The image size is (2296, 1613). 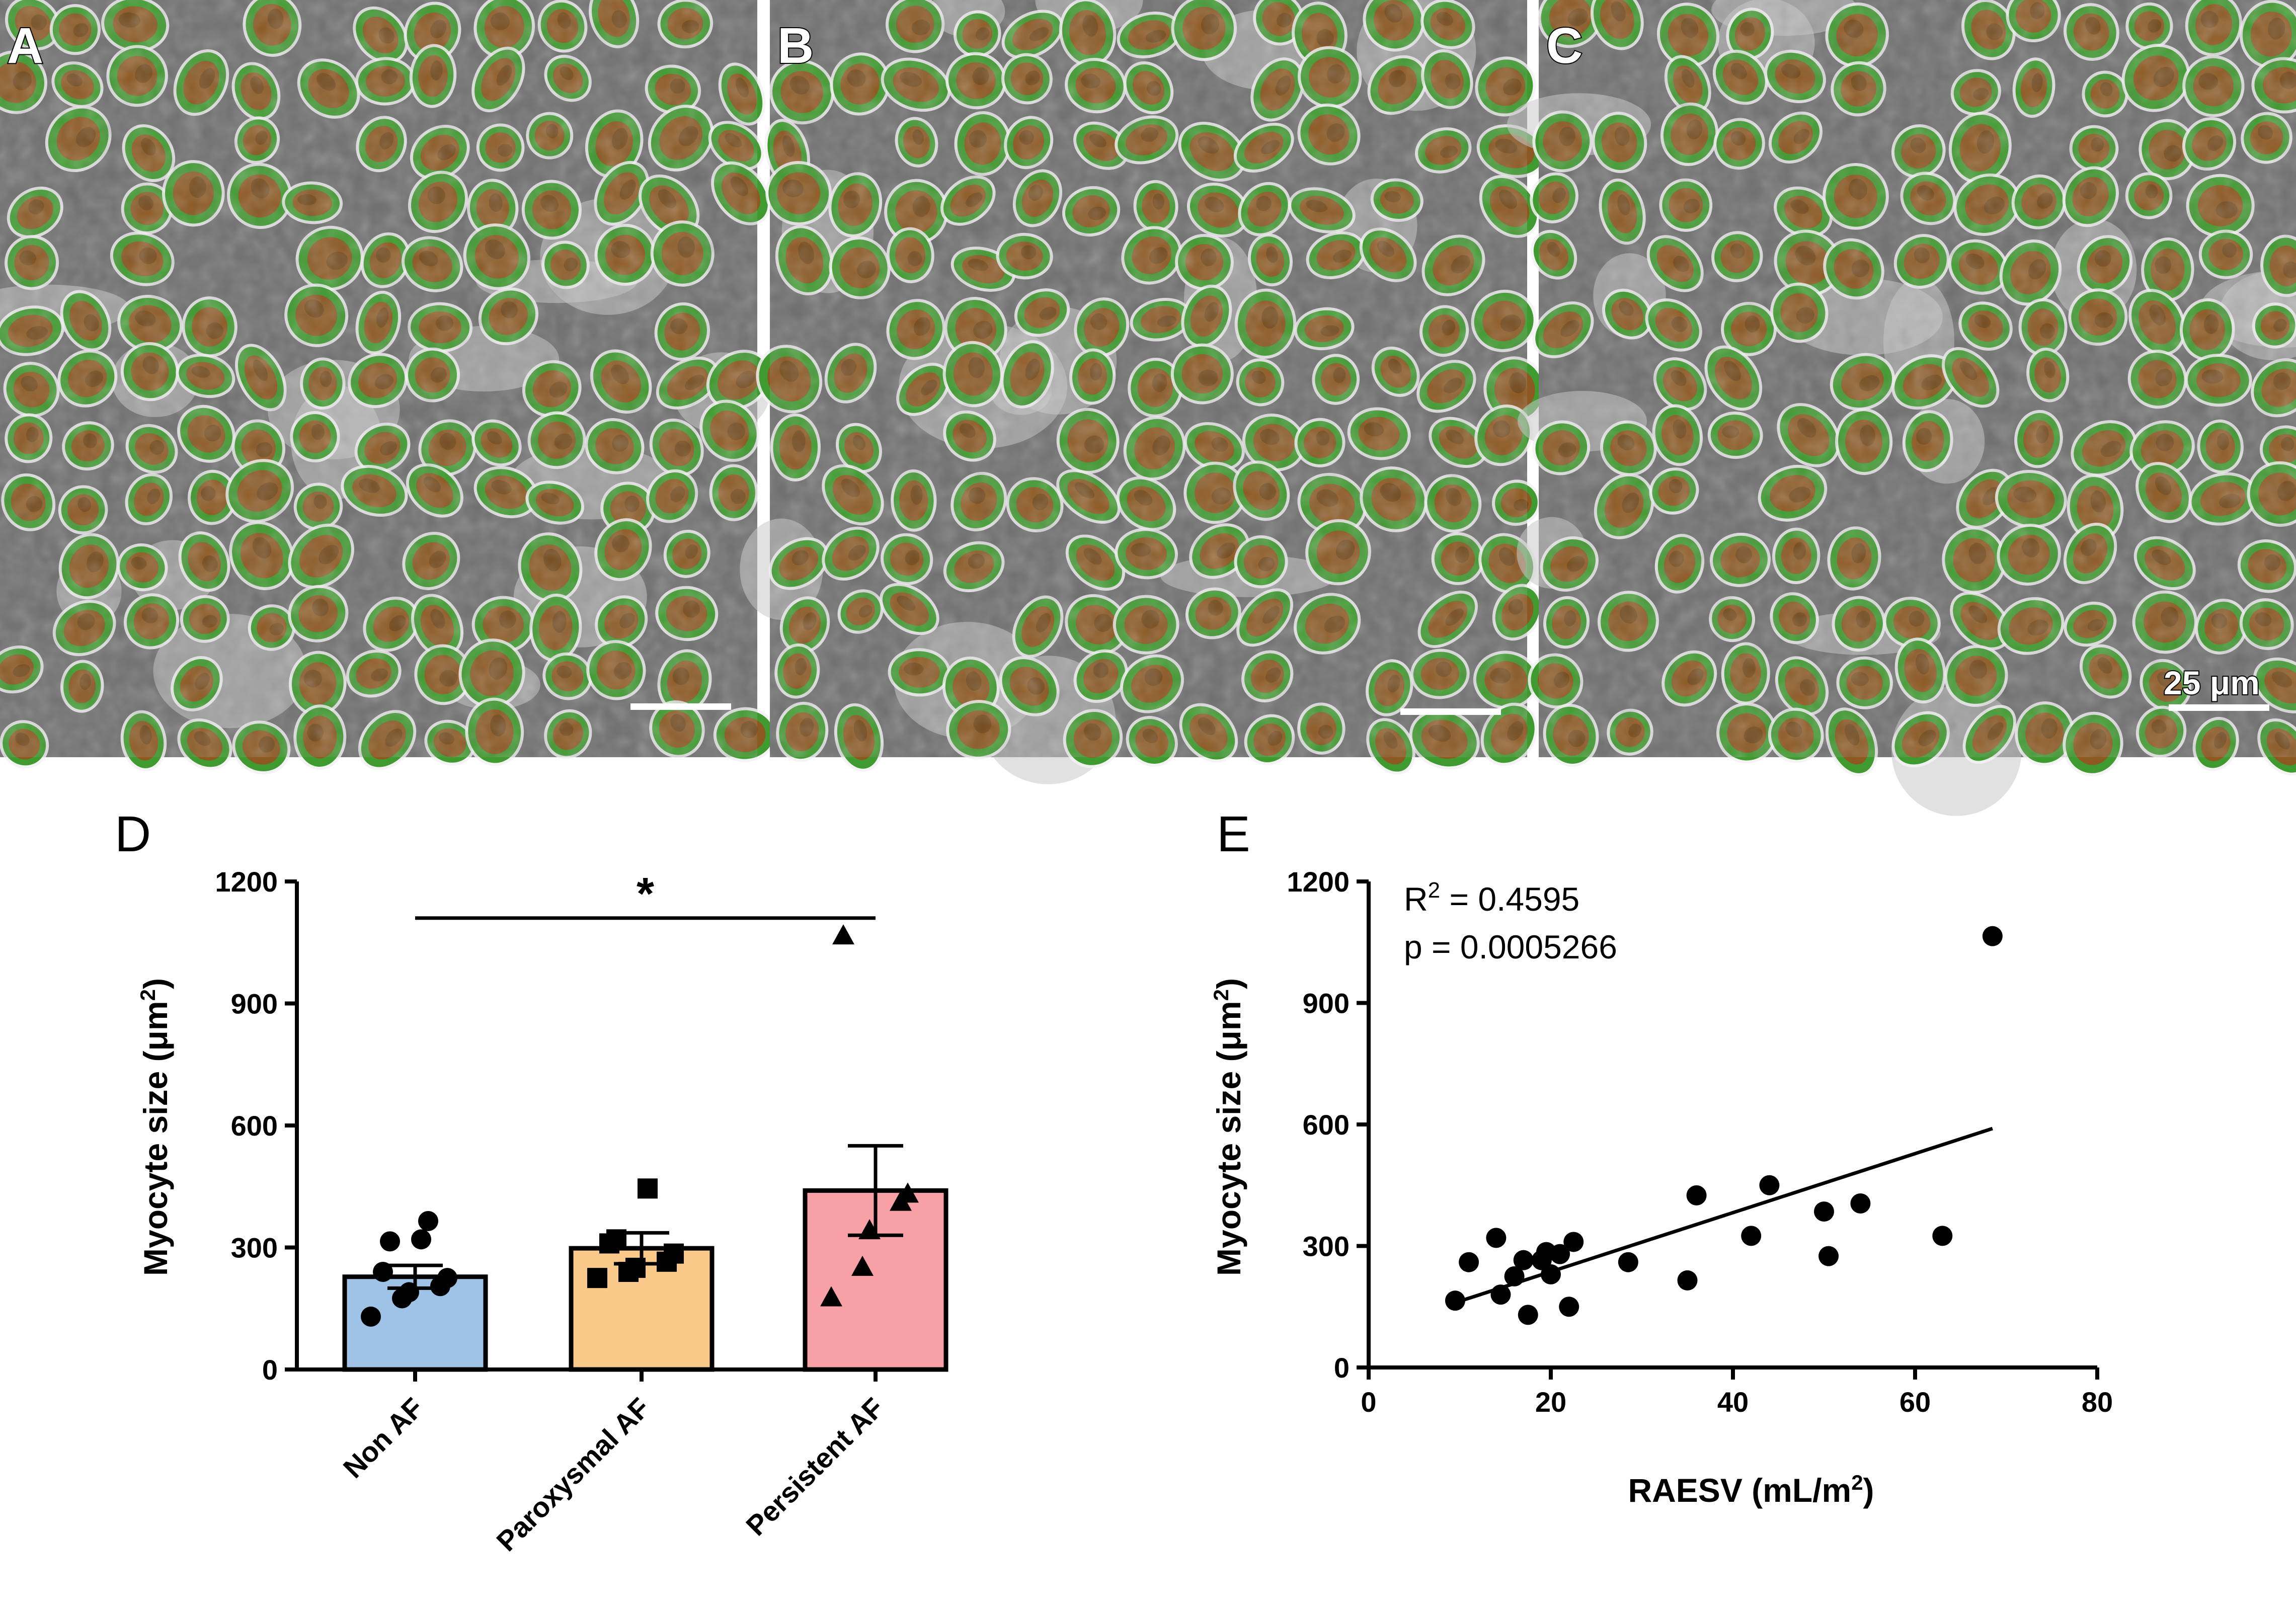 What do you see at coordinates (1915, 1402) in the screenshot?
I see `x-tick-label: 60` at bounding box center [1915, 1402].